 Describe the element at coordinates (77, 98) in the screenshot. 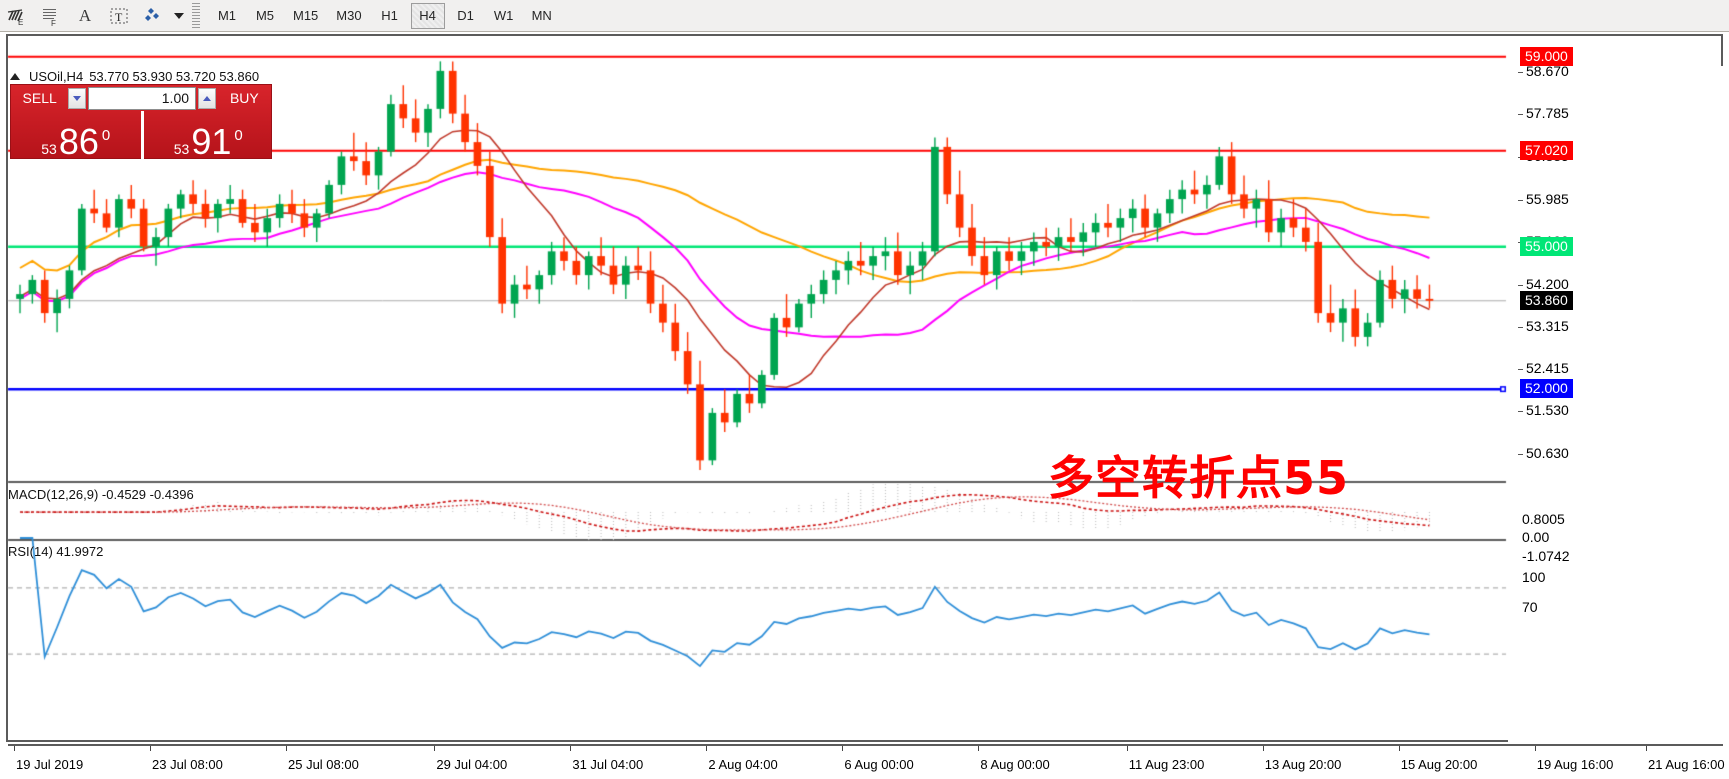

I see `volume-decrease-button` at that location.